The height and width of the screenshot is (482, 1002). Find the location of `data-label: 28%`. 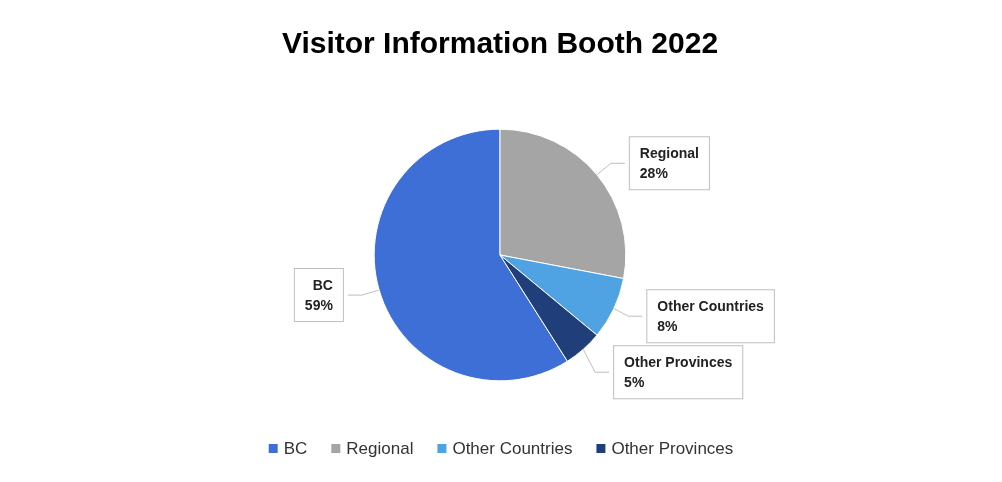

data-label: 28% is located at coordinates (654, 173).